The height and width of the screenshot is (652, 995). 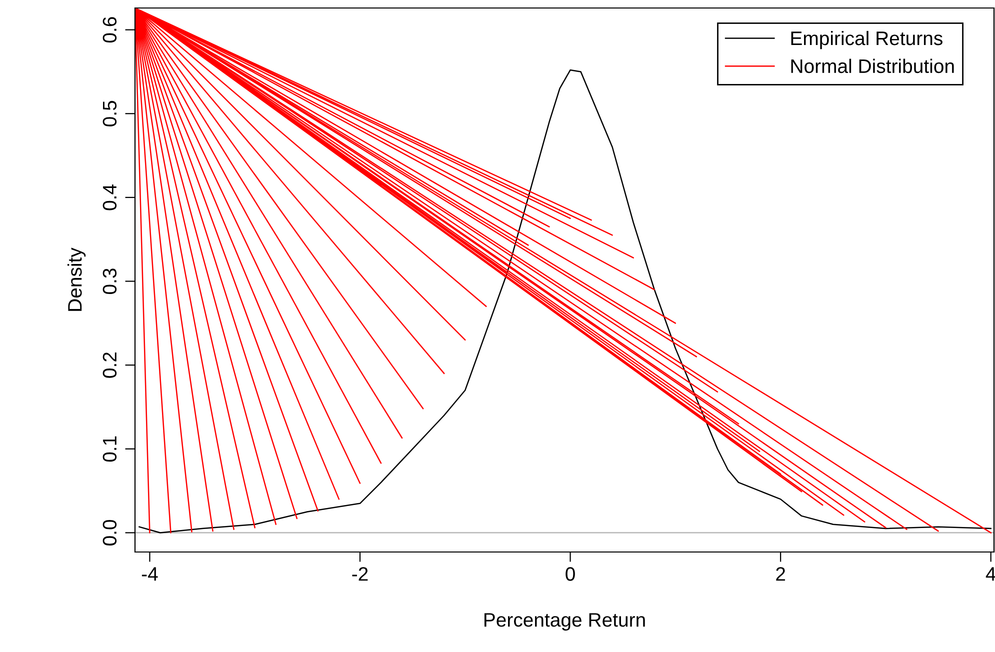 What do you see at coordinates (360, 574) in the screenshot?
I see `x-tick-label: -2` at bounding box center [360, 574].